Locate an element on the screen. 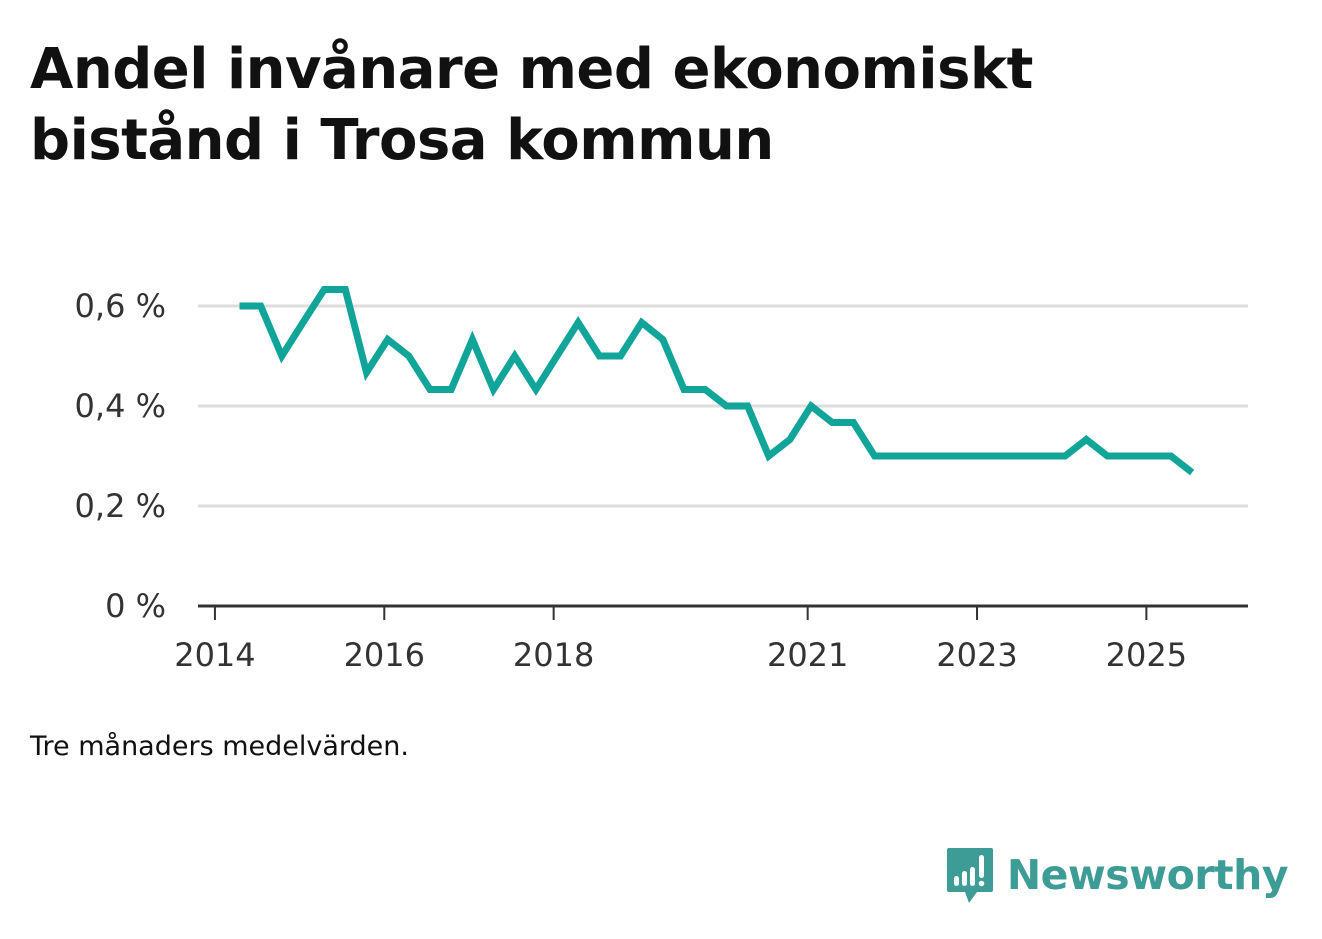  x-tick-label: 2025 is located at coordinates (1146, 655).